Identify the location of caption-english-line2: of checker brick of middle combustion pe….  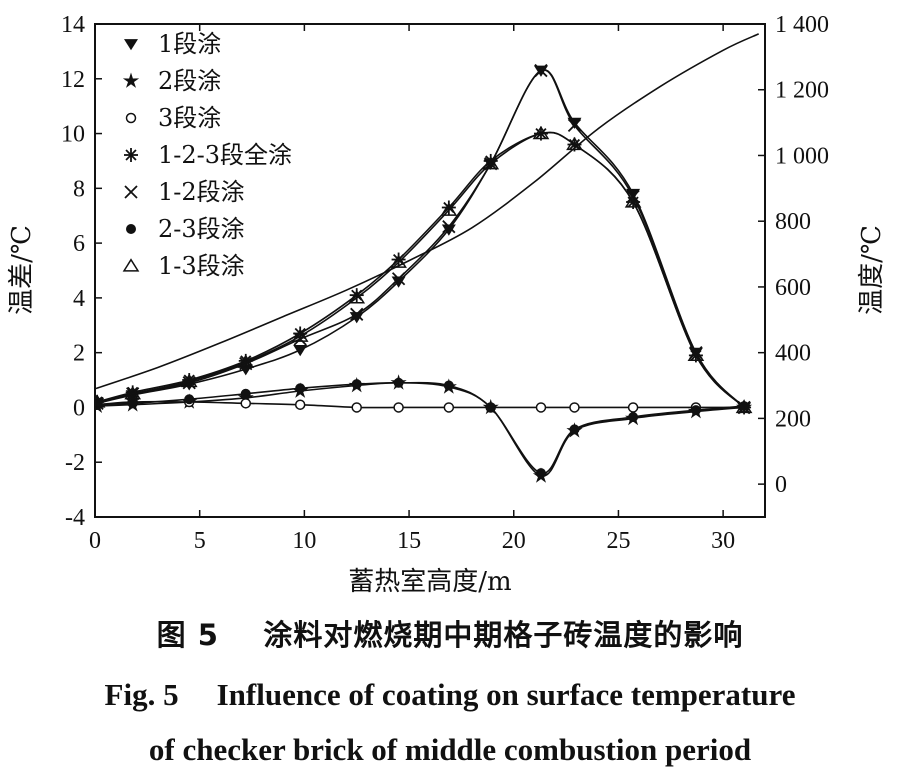
(450, 750).